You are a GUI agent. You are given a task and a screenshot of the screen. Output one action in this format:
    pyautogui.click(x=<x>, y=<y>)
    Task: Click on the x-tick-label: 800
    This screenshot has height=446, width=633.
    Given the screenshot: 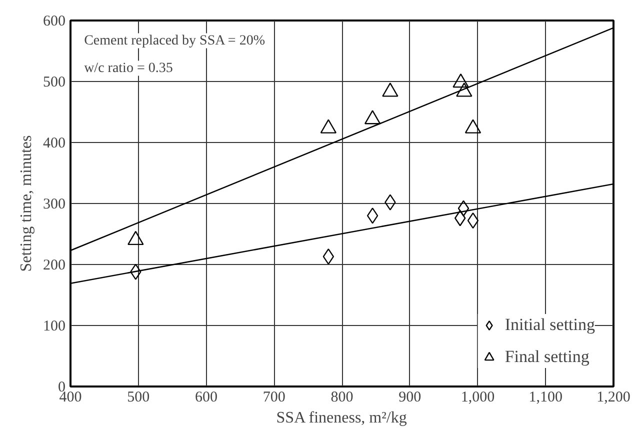 What is the action you would take?
    pyautogui.click(x=342, y=398)
    